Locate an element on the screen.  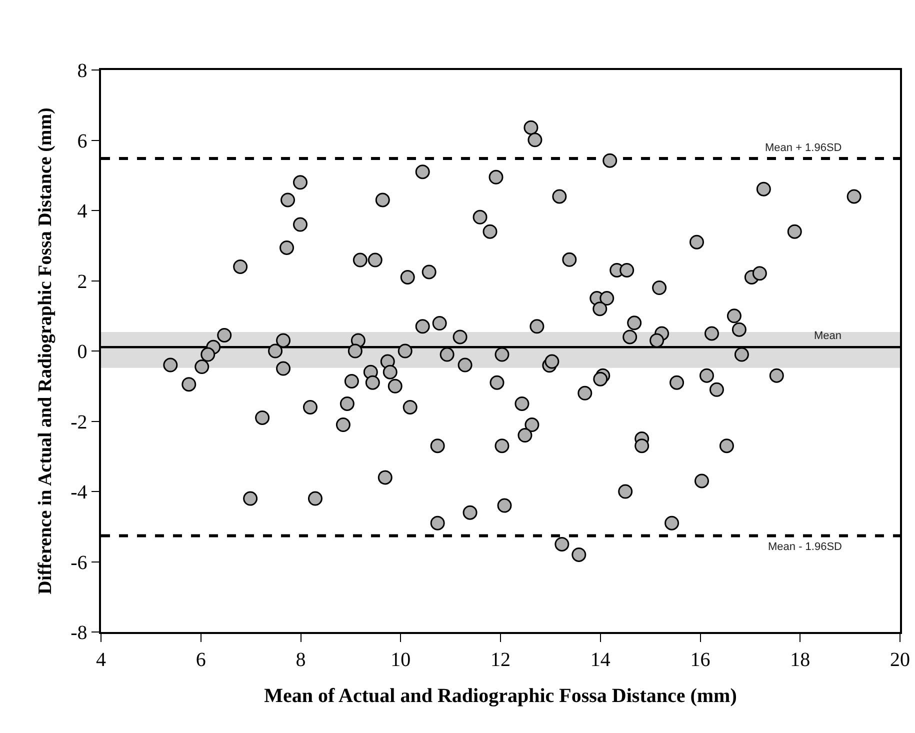
y-tick-label: -8 is located at coordinates (79, 633).